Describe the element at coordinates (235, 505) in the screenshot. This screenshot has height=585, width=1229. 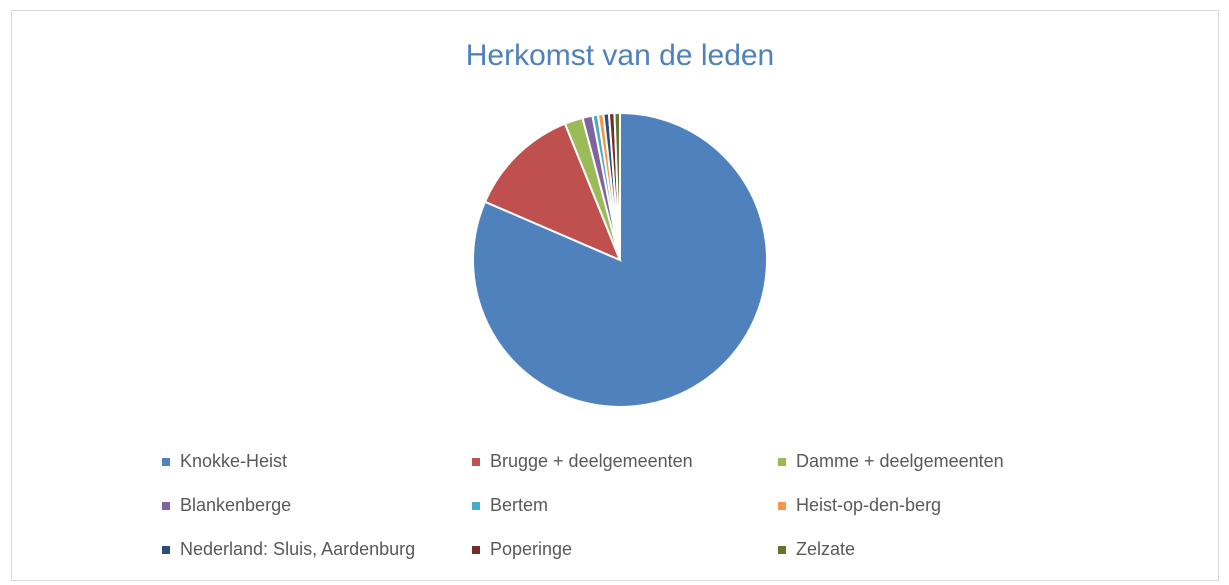
I see `legend-label: Blankenberge` at that location.